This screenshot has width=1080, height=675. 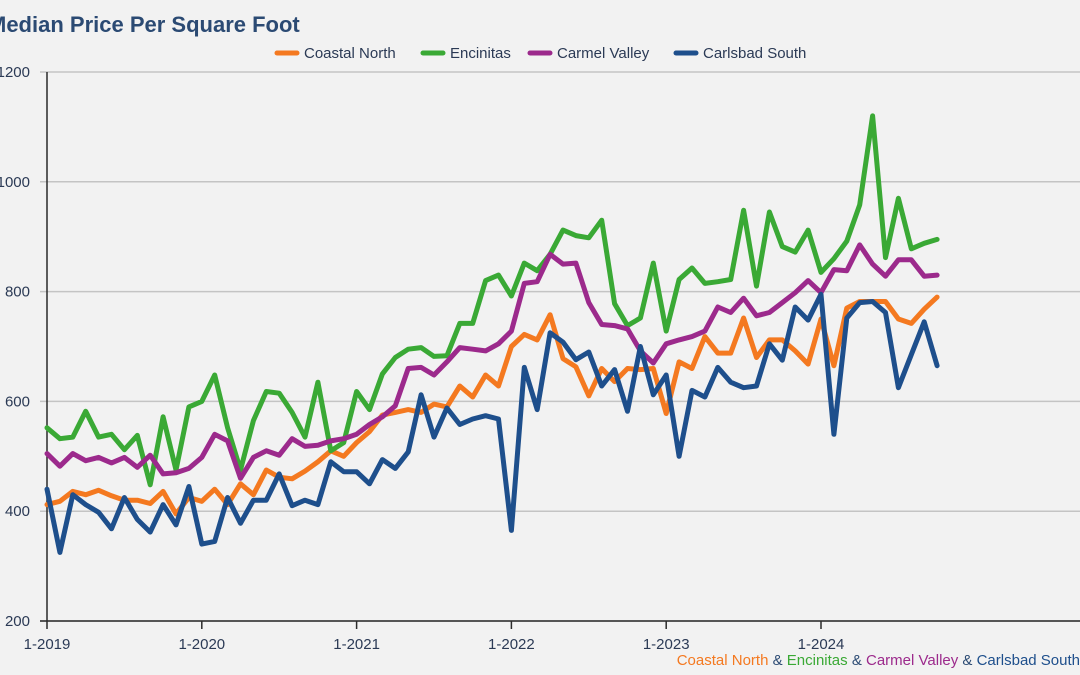 What do you see at coordinates (480, 53) in the screenshot?
I see `legend-label: Encinitas` at bounding box center [480, 53].